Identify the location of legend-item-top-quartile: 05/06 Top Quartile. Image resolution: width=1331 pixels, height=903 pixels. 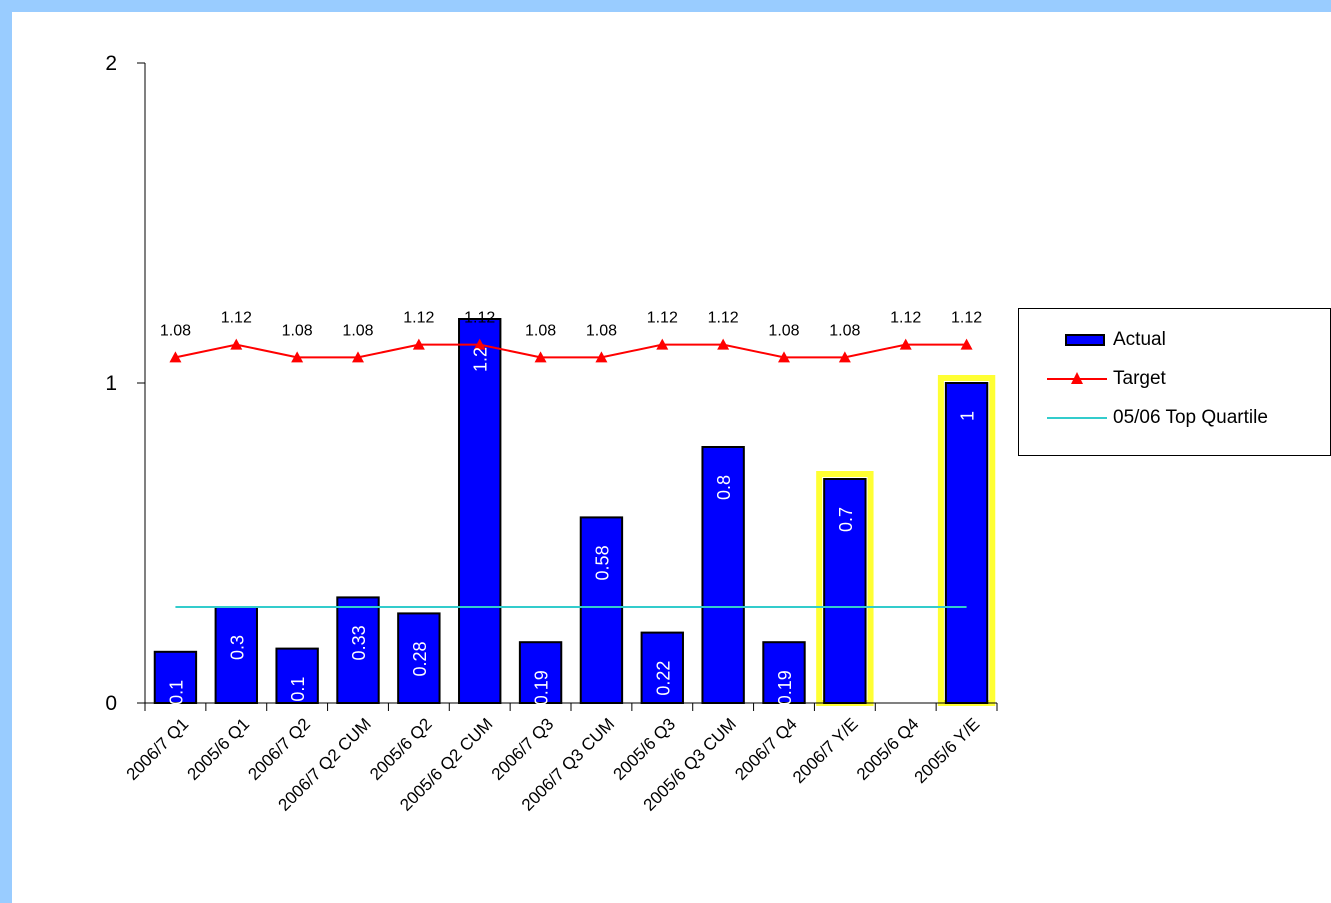
(1157, 418).